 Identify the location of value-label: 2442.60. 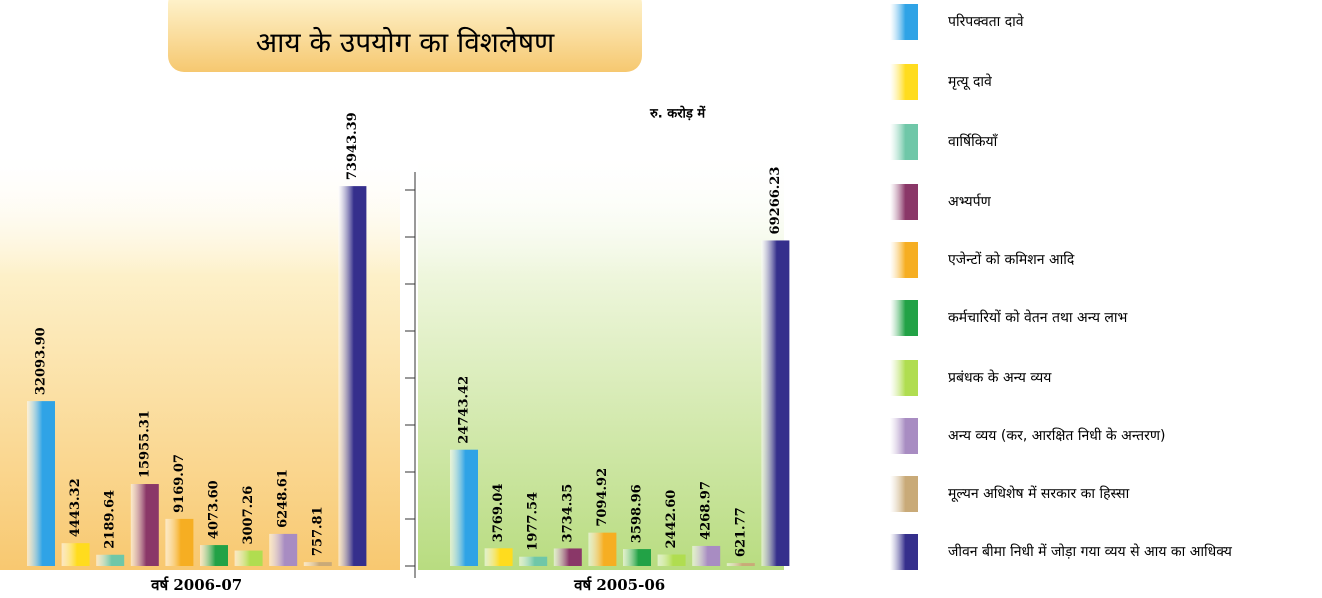
(671, 519).